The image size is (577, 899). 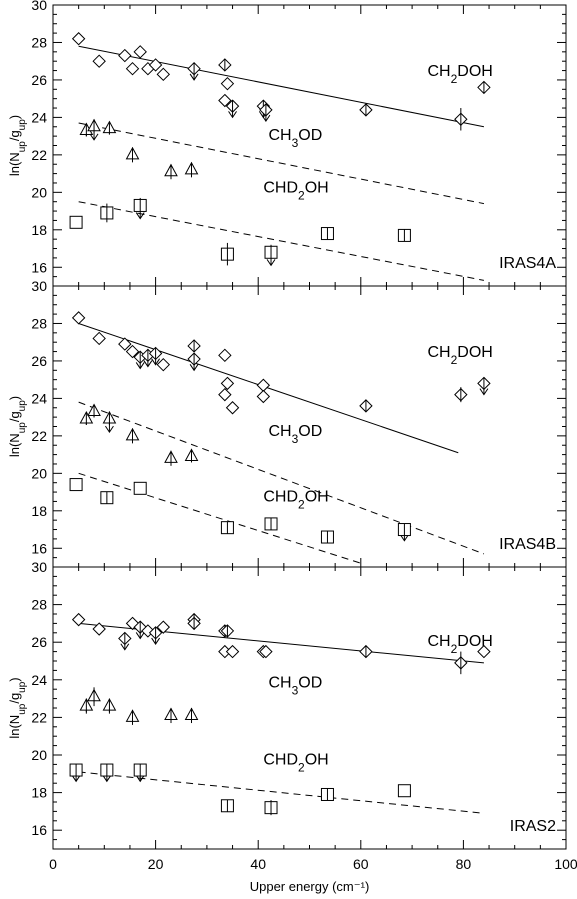 What do you see at coordinates (310, 886) in the screenshot?
I see `x-axis-title: Upper energy (cm⁻¹)` at bounding box center [310, 886].